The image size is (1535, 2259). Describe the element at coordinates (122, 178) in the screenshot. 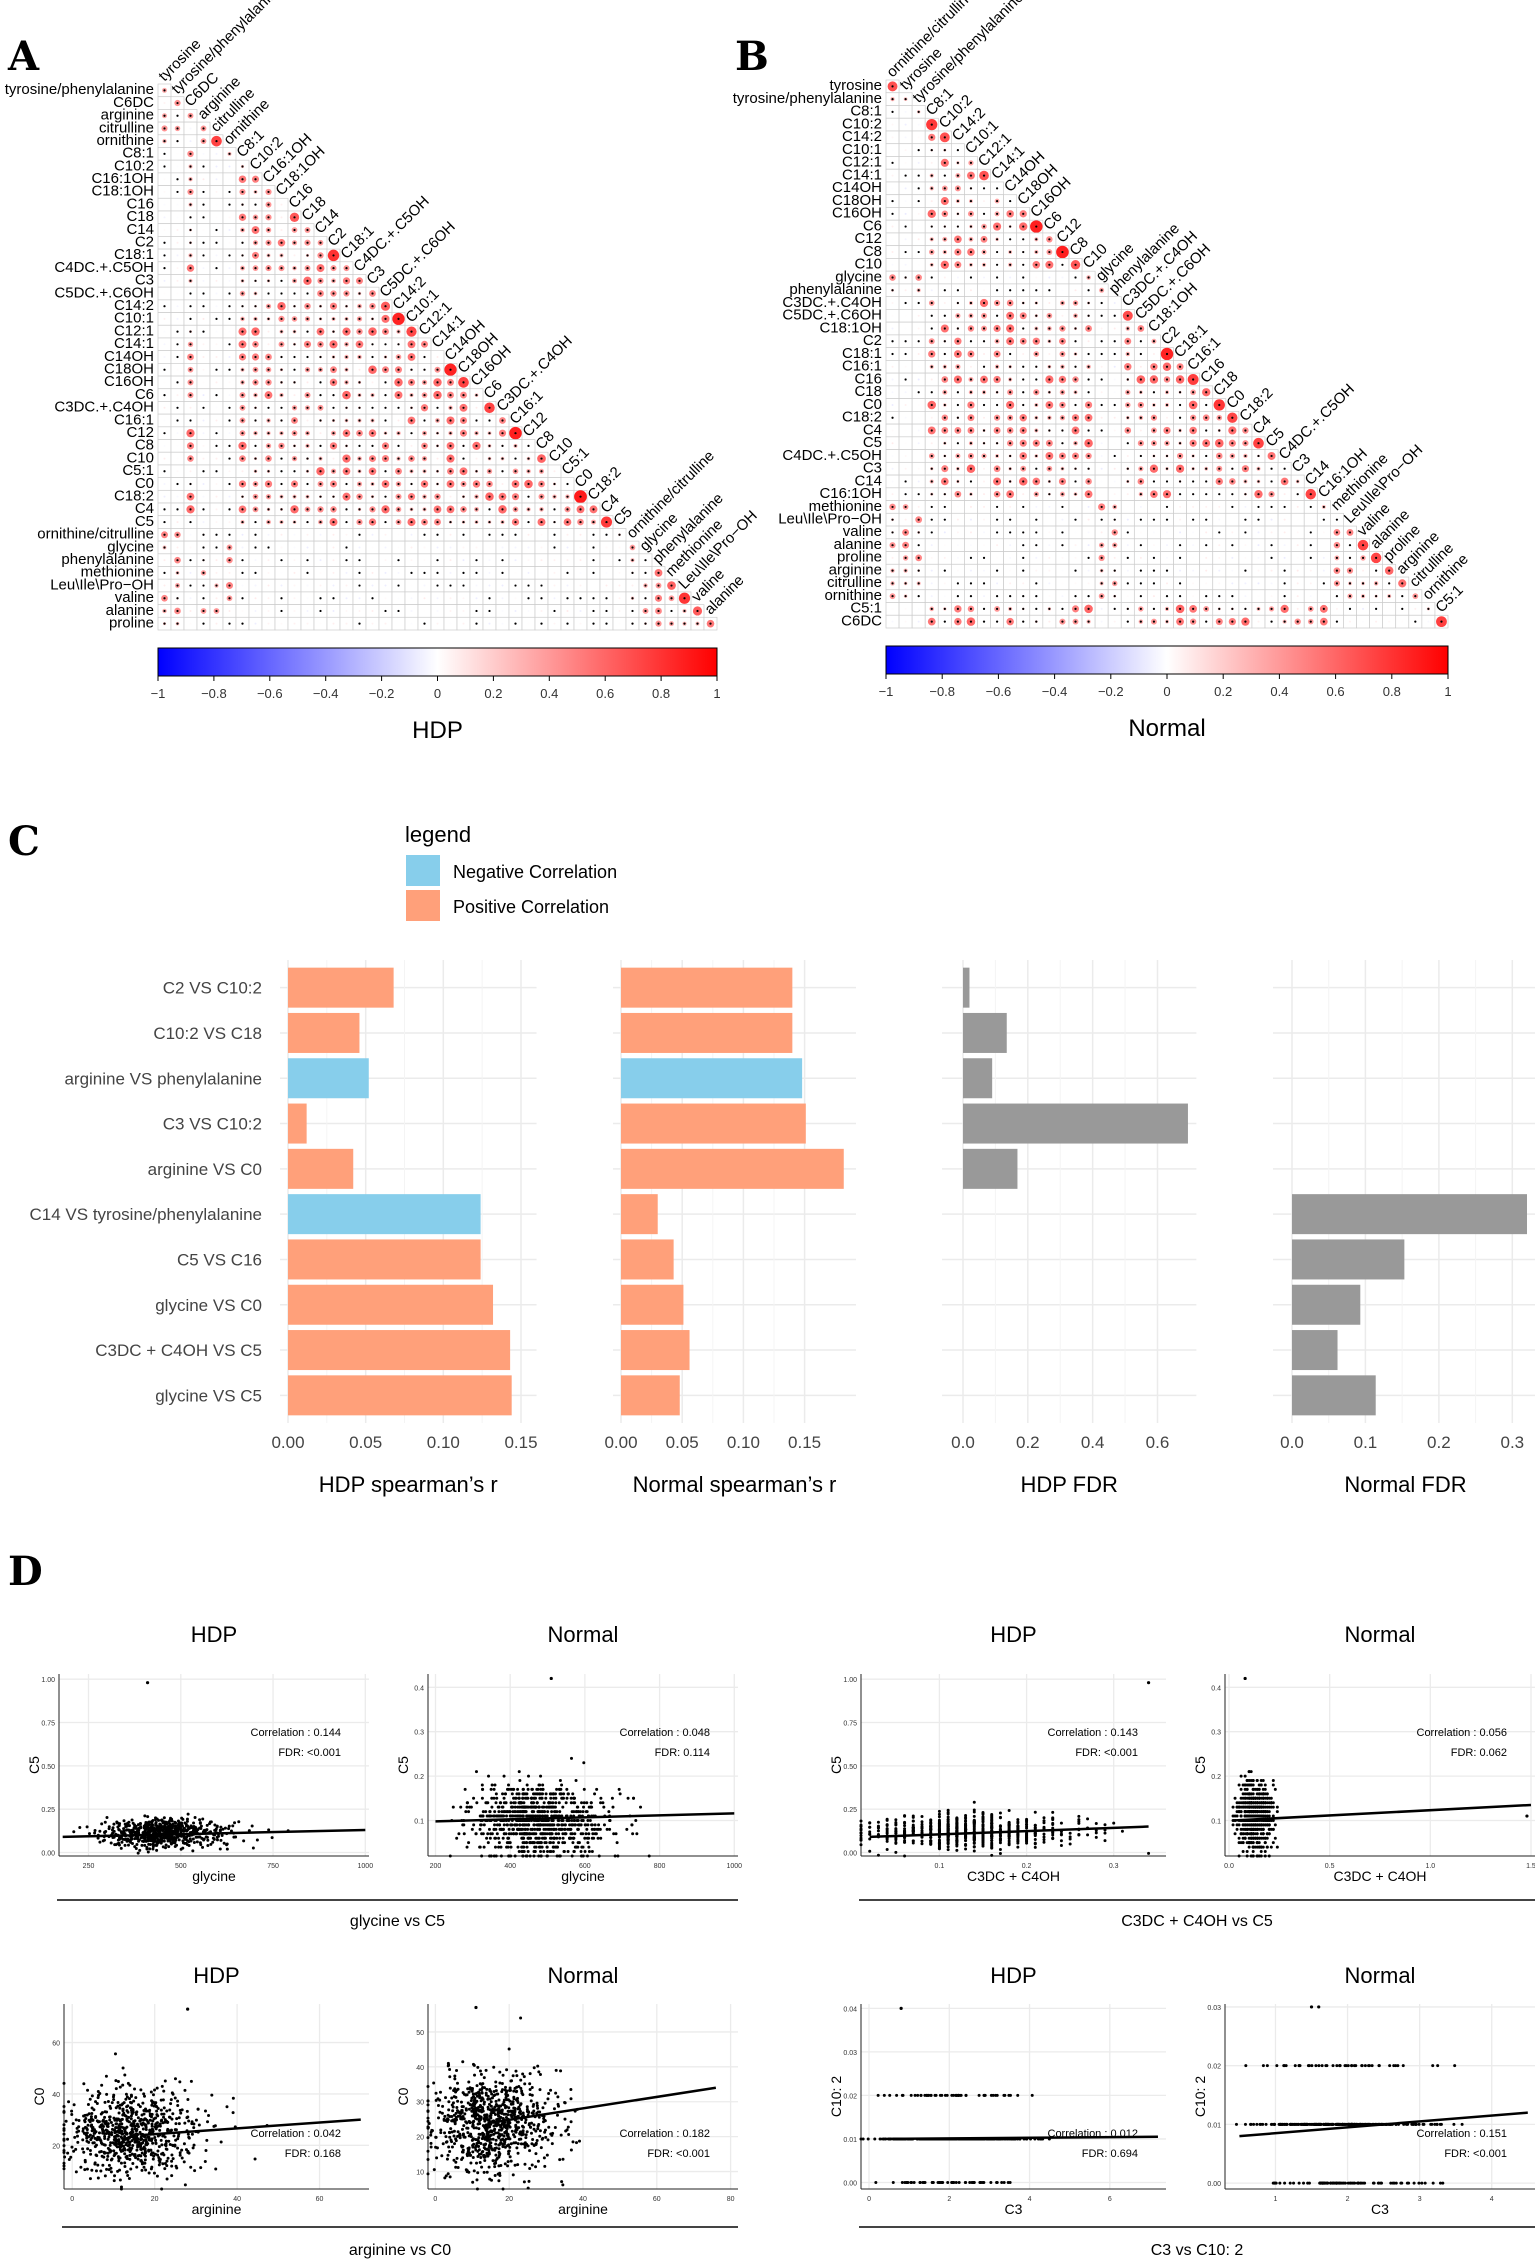

I see `matrix-row-label: C16:1OH` at that location.